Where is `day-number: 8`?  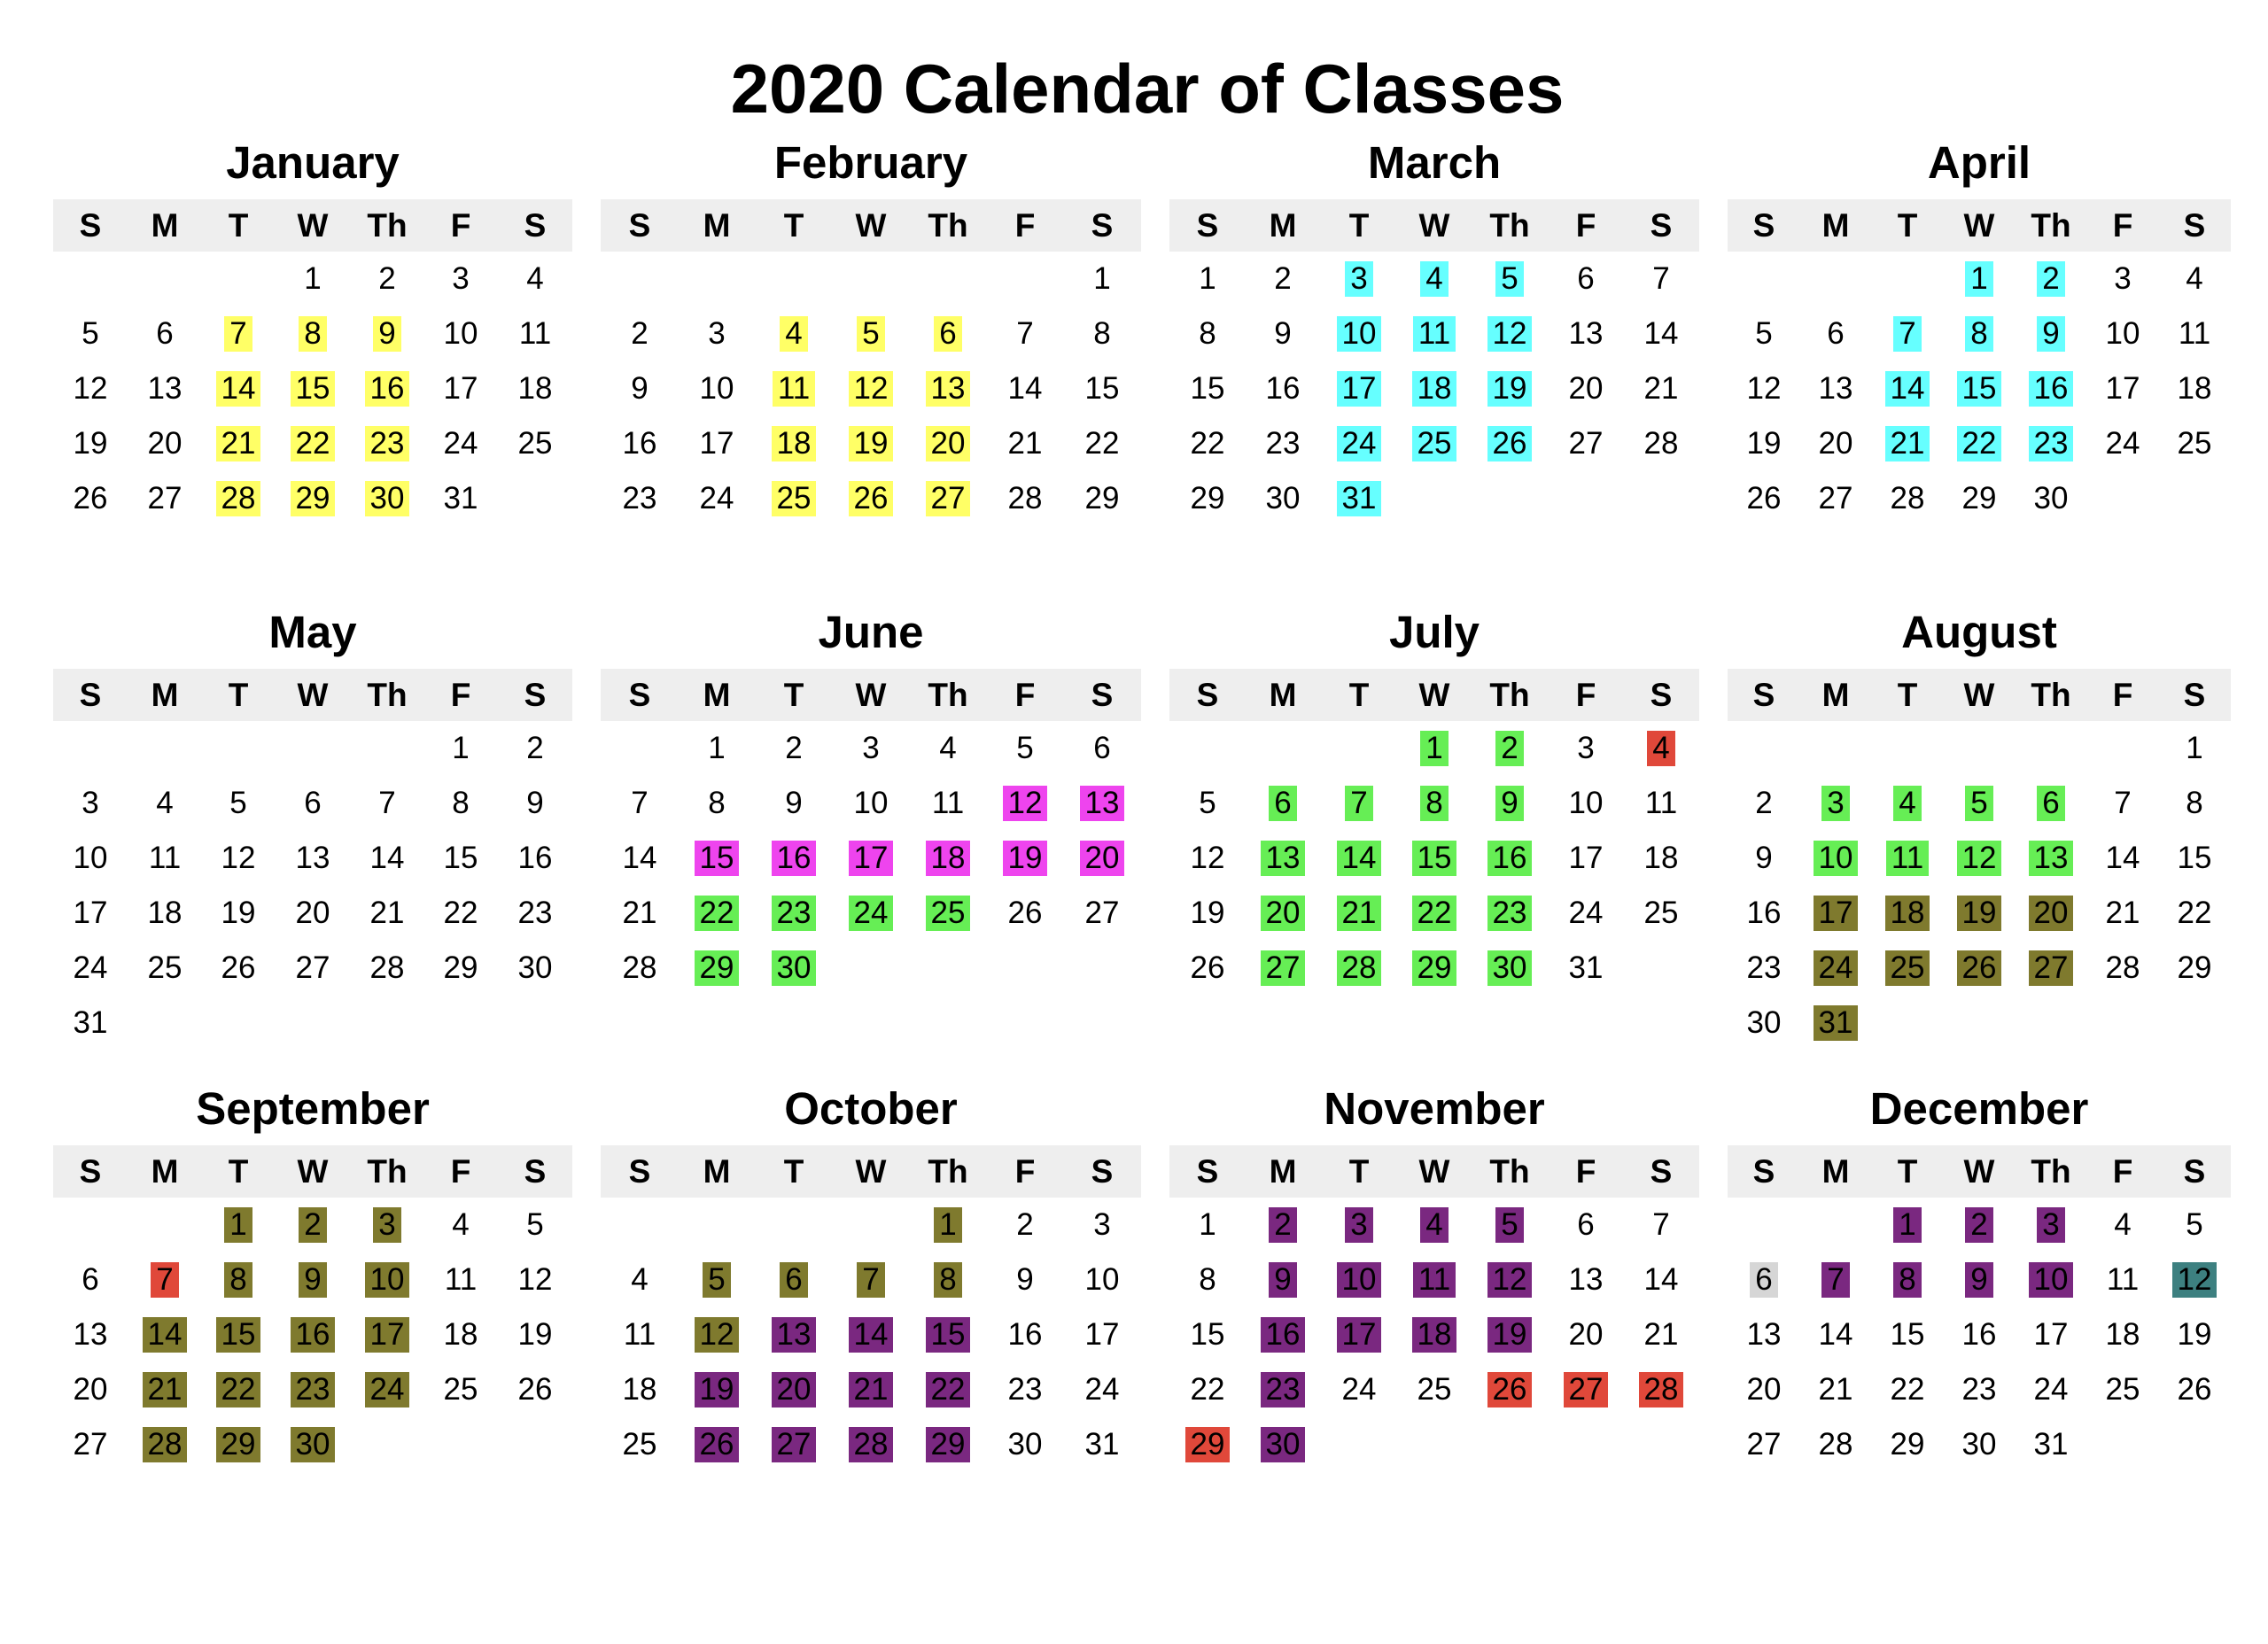
day-number: 8 is located at coordinates (1102, 333).